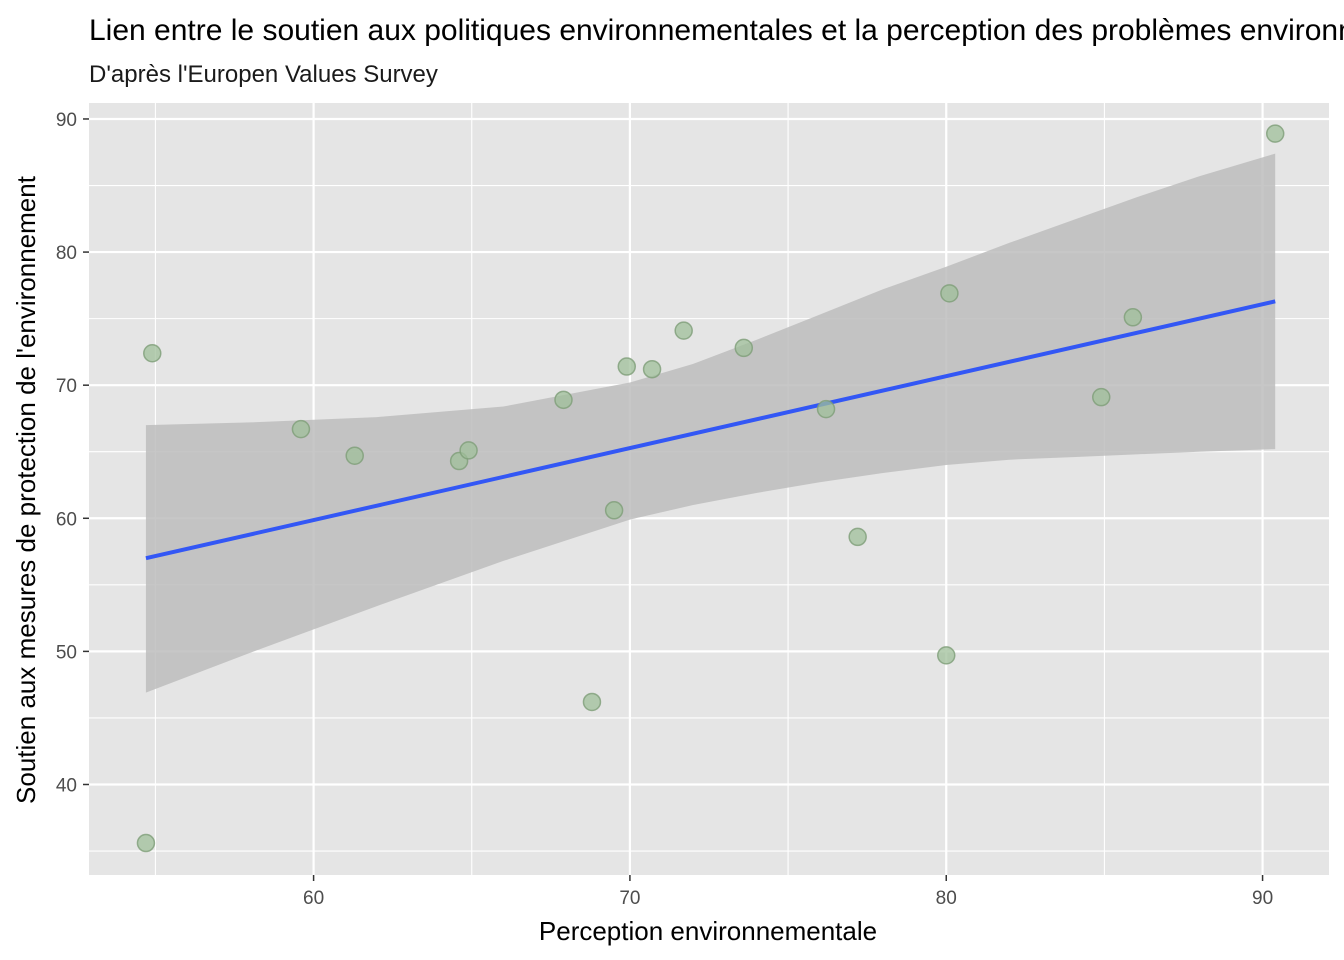 This screenshot has width=1344, height=960. I want to click on x-axis-title: Perception environnementale, so click(708, 931).